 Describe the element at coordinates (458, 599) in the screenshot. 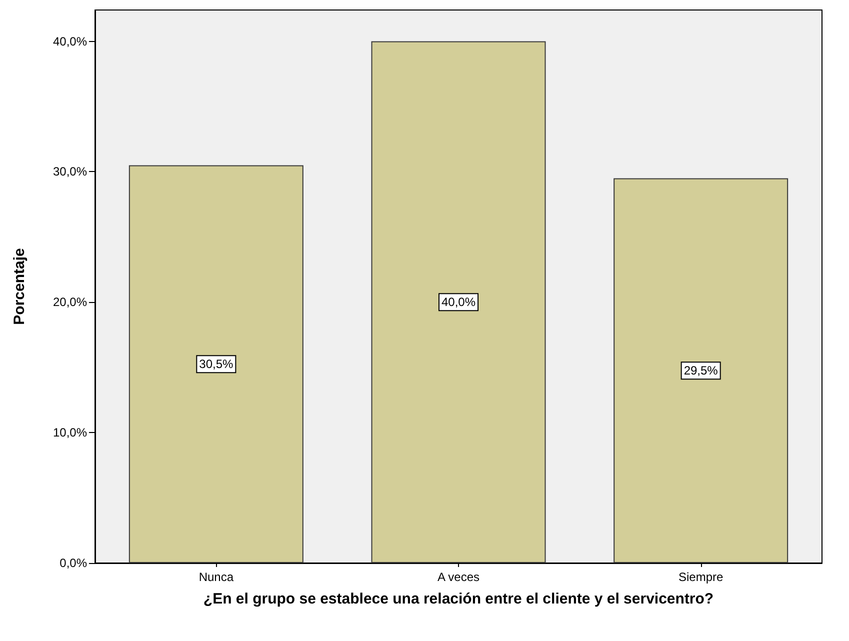

I see `x-axis-title: ¿En el grupo se establece una relación entre el cliente y el servicentro?` at that location.